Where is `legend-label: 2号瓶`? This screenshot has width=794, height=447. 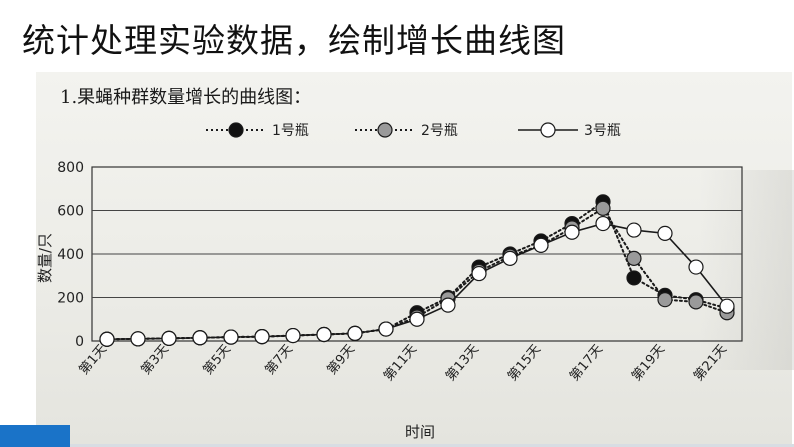 legend-label: 2号瓶 is located at coordinates (439, 131).